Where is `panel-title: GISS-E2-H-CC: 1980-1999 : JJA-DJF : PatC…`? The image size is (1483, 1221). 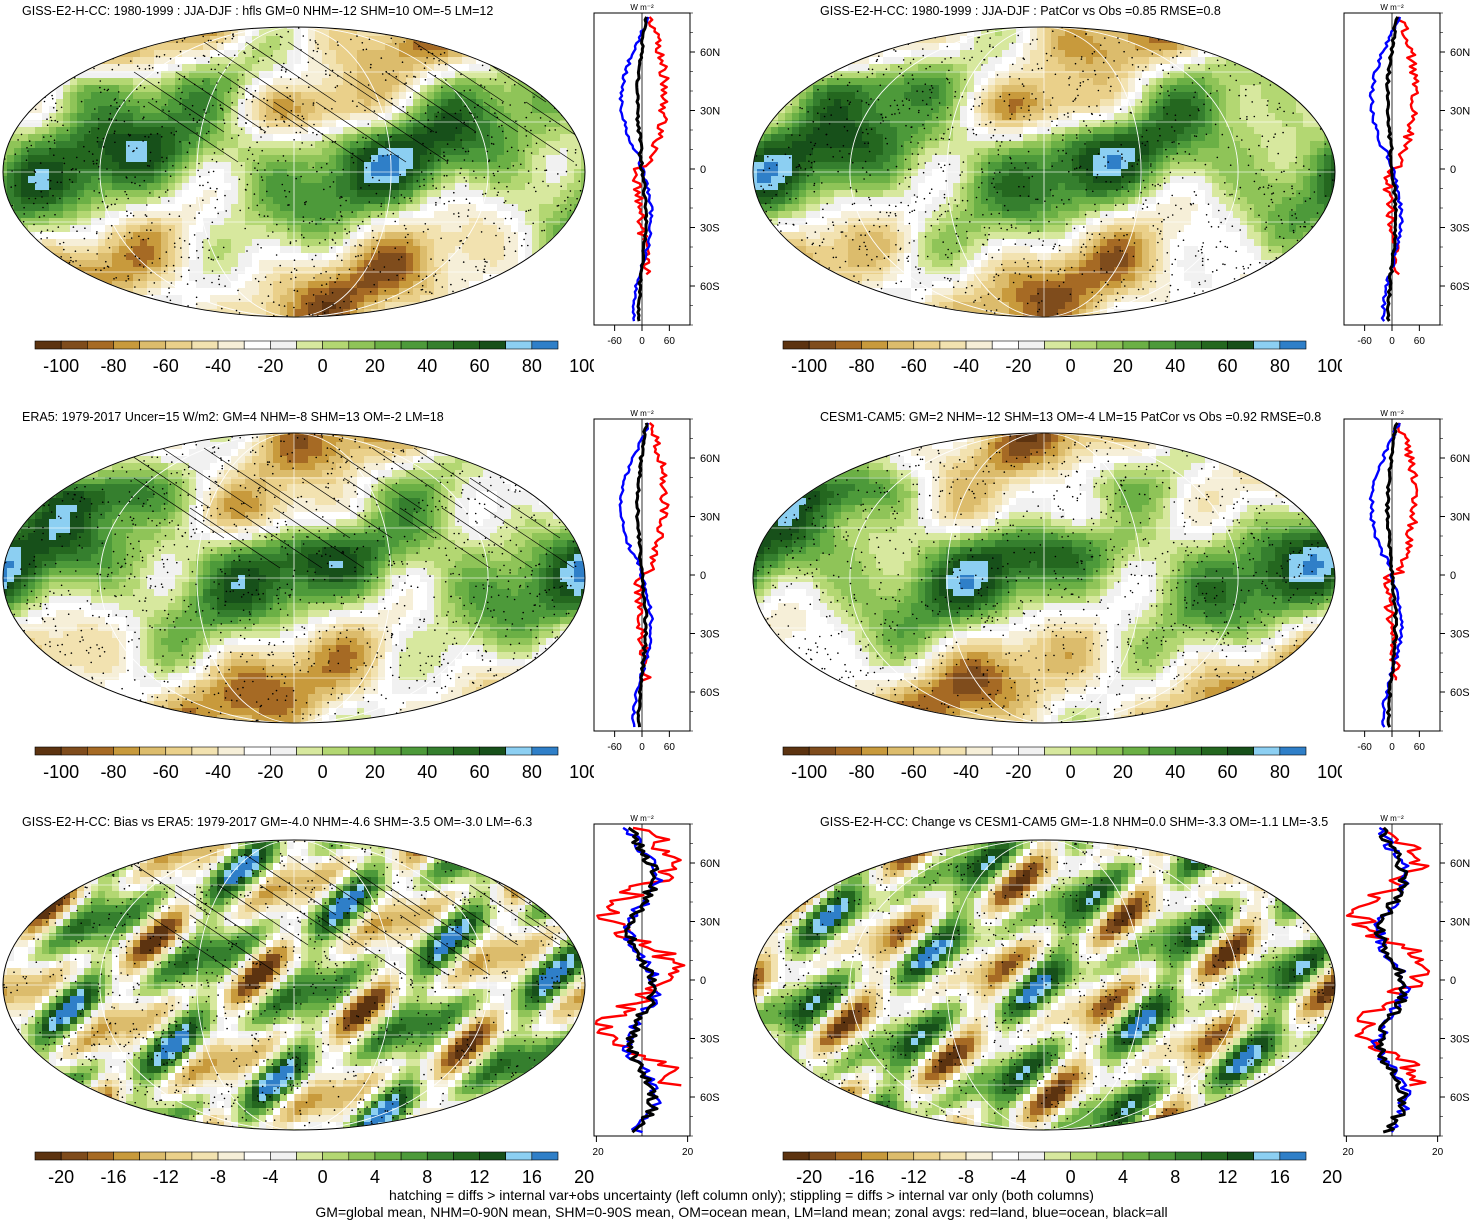
panel-title: GISS-E2-H-CC: 1980-1999 : JJA-DJF : PatC… is located at coordinates (1020, 11).